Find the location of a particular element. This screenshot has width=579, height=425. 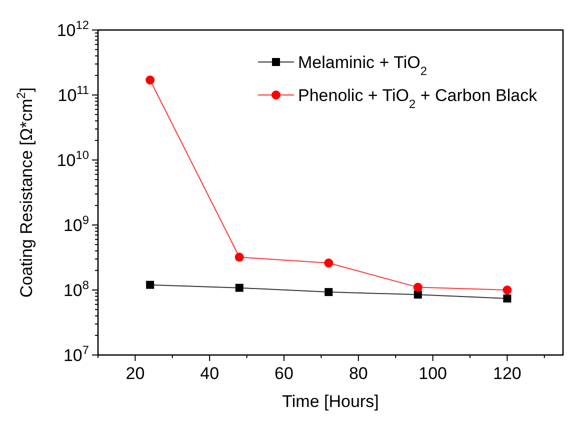

y-tick-label: 10$^{7}$ is located at coordinates (76, 354).